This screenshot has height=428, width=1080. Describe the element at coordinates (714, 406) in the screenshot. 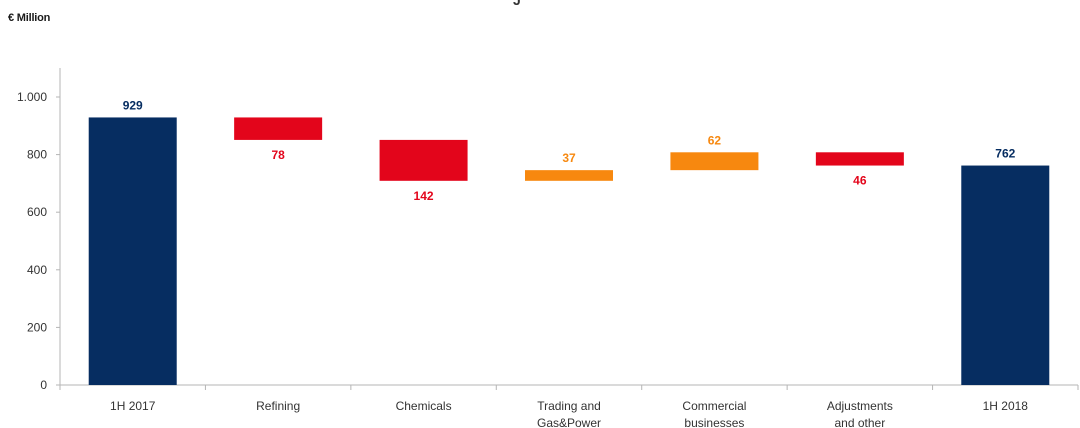

I see `category-label: Commercial` at that location.